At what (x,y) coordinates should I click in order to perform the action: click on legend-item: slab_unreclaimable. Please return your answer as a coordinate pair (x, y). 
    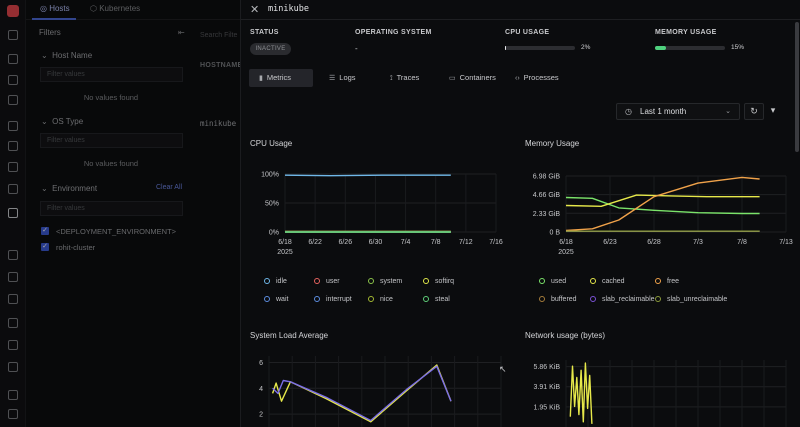
    Looking at the image, I should click on (691, 299).